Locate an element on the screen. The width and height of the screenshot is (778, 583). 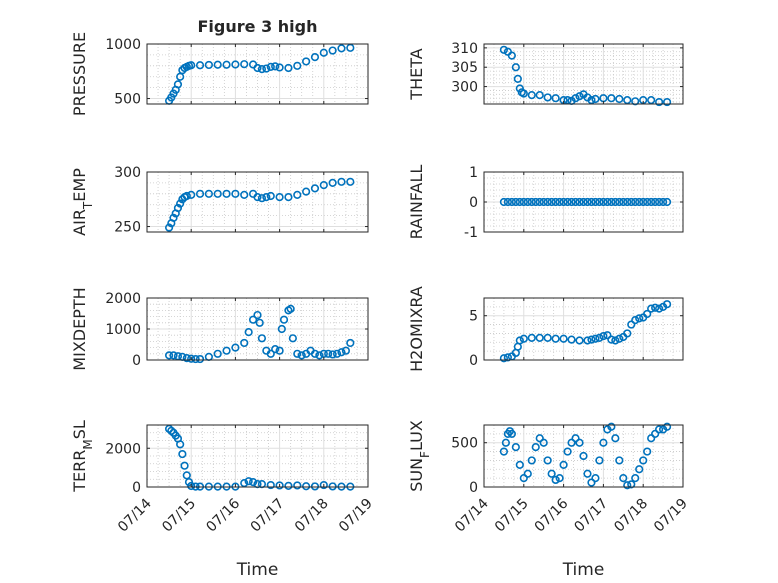
subplot-theta: 300 305 310 THETA is located at coordinates (545, 74).